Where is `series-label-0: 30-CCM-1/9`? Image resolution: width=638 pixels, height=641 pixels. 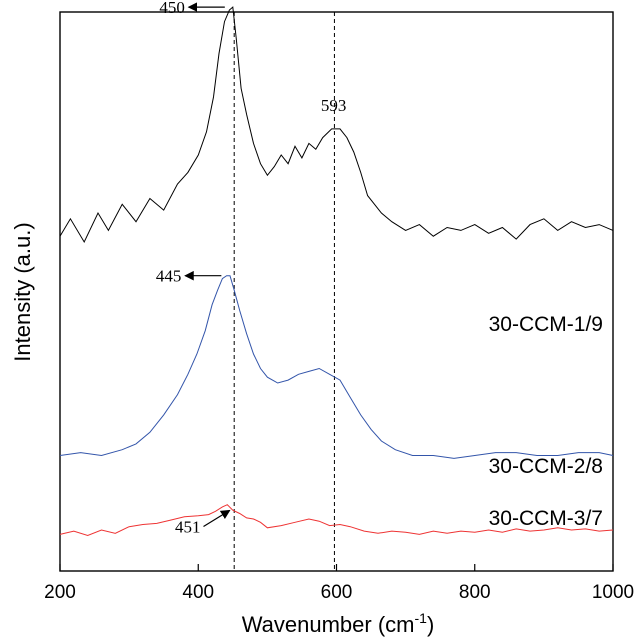 series-label-0: 30-CCM-1/9 is located at coordinates (546, 324).